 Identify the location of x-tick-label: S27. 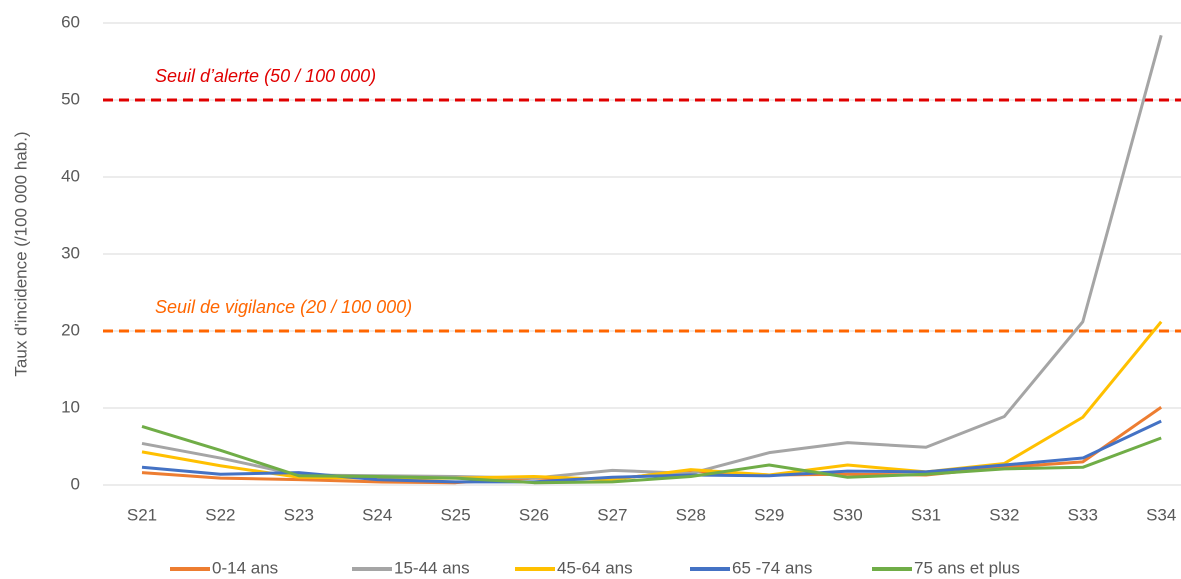
(612, 514).